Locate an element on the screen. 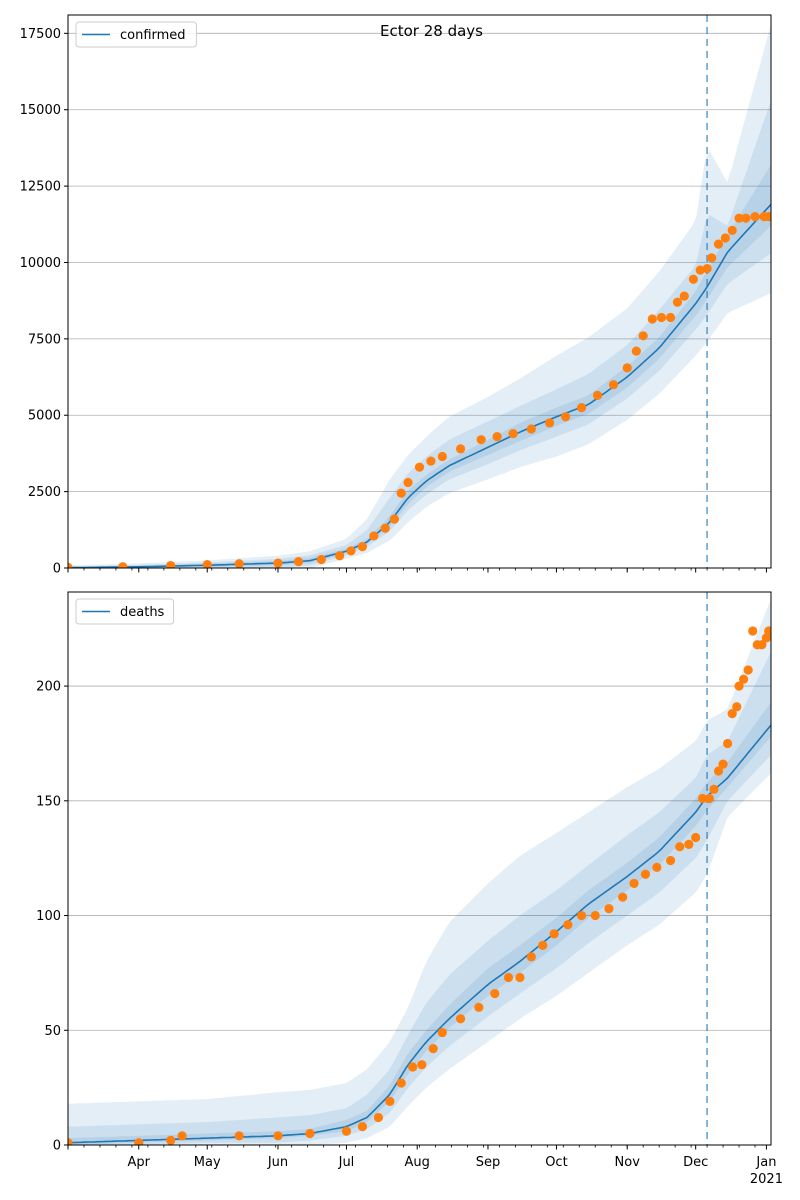 The height and width of the screenshot is (1200, 800). x-tick-label: Jan is located at coordinates (765, 1162).